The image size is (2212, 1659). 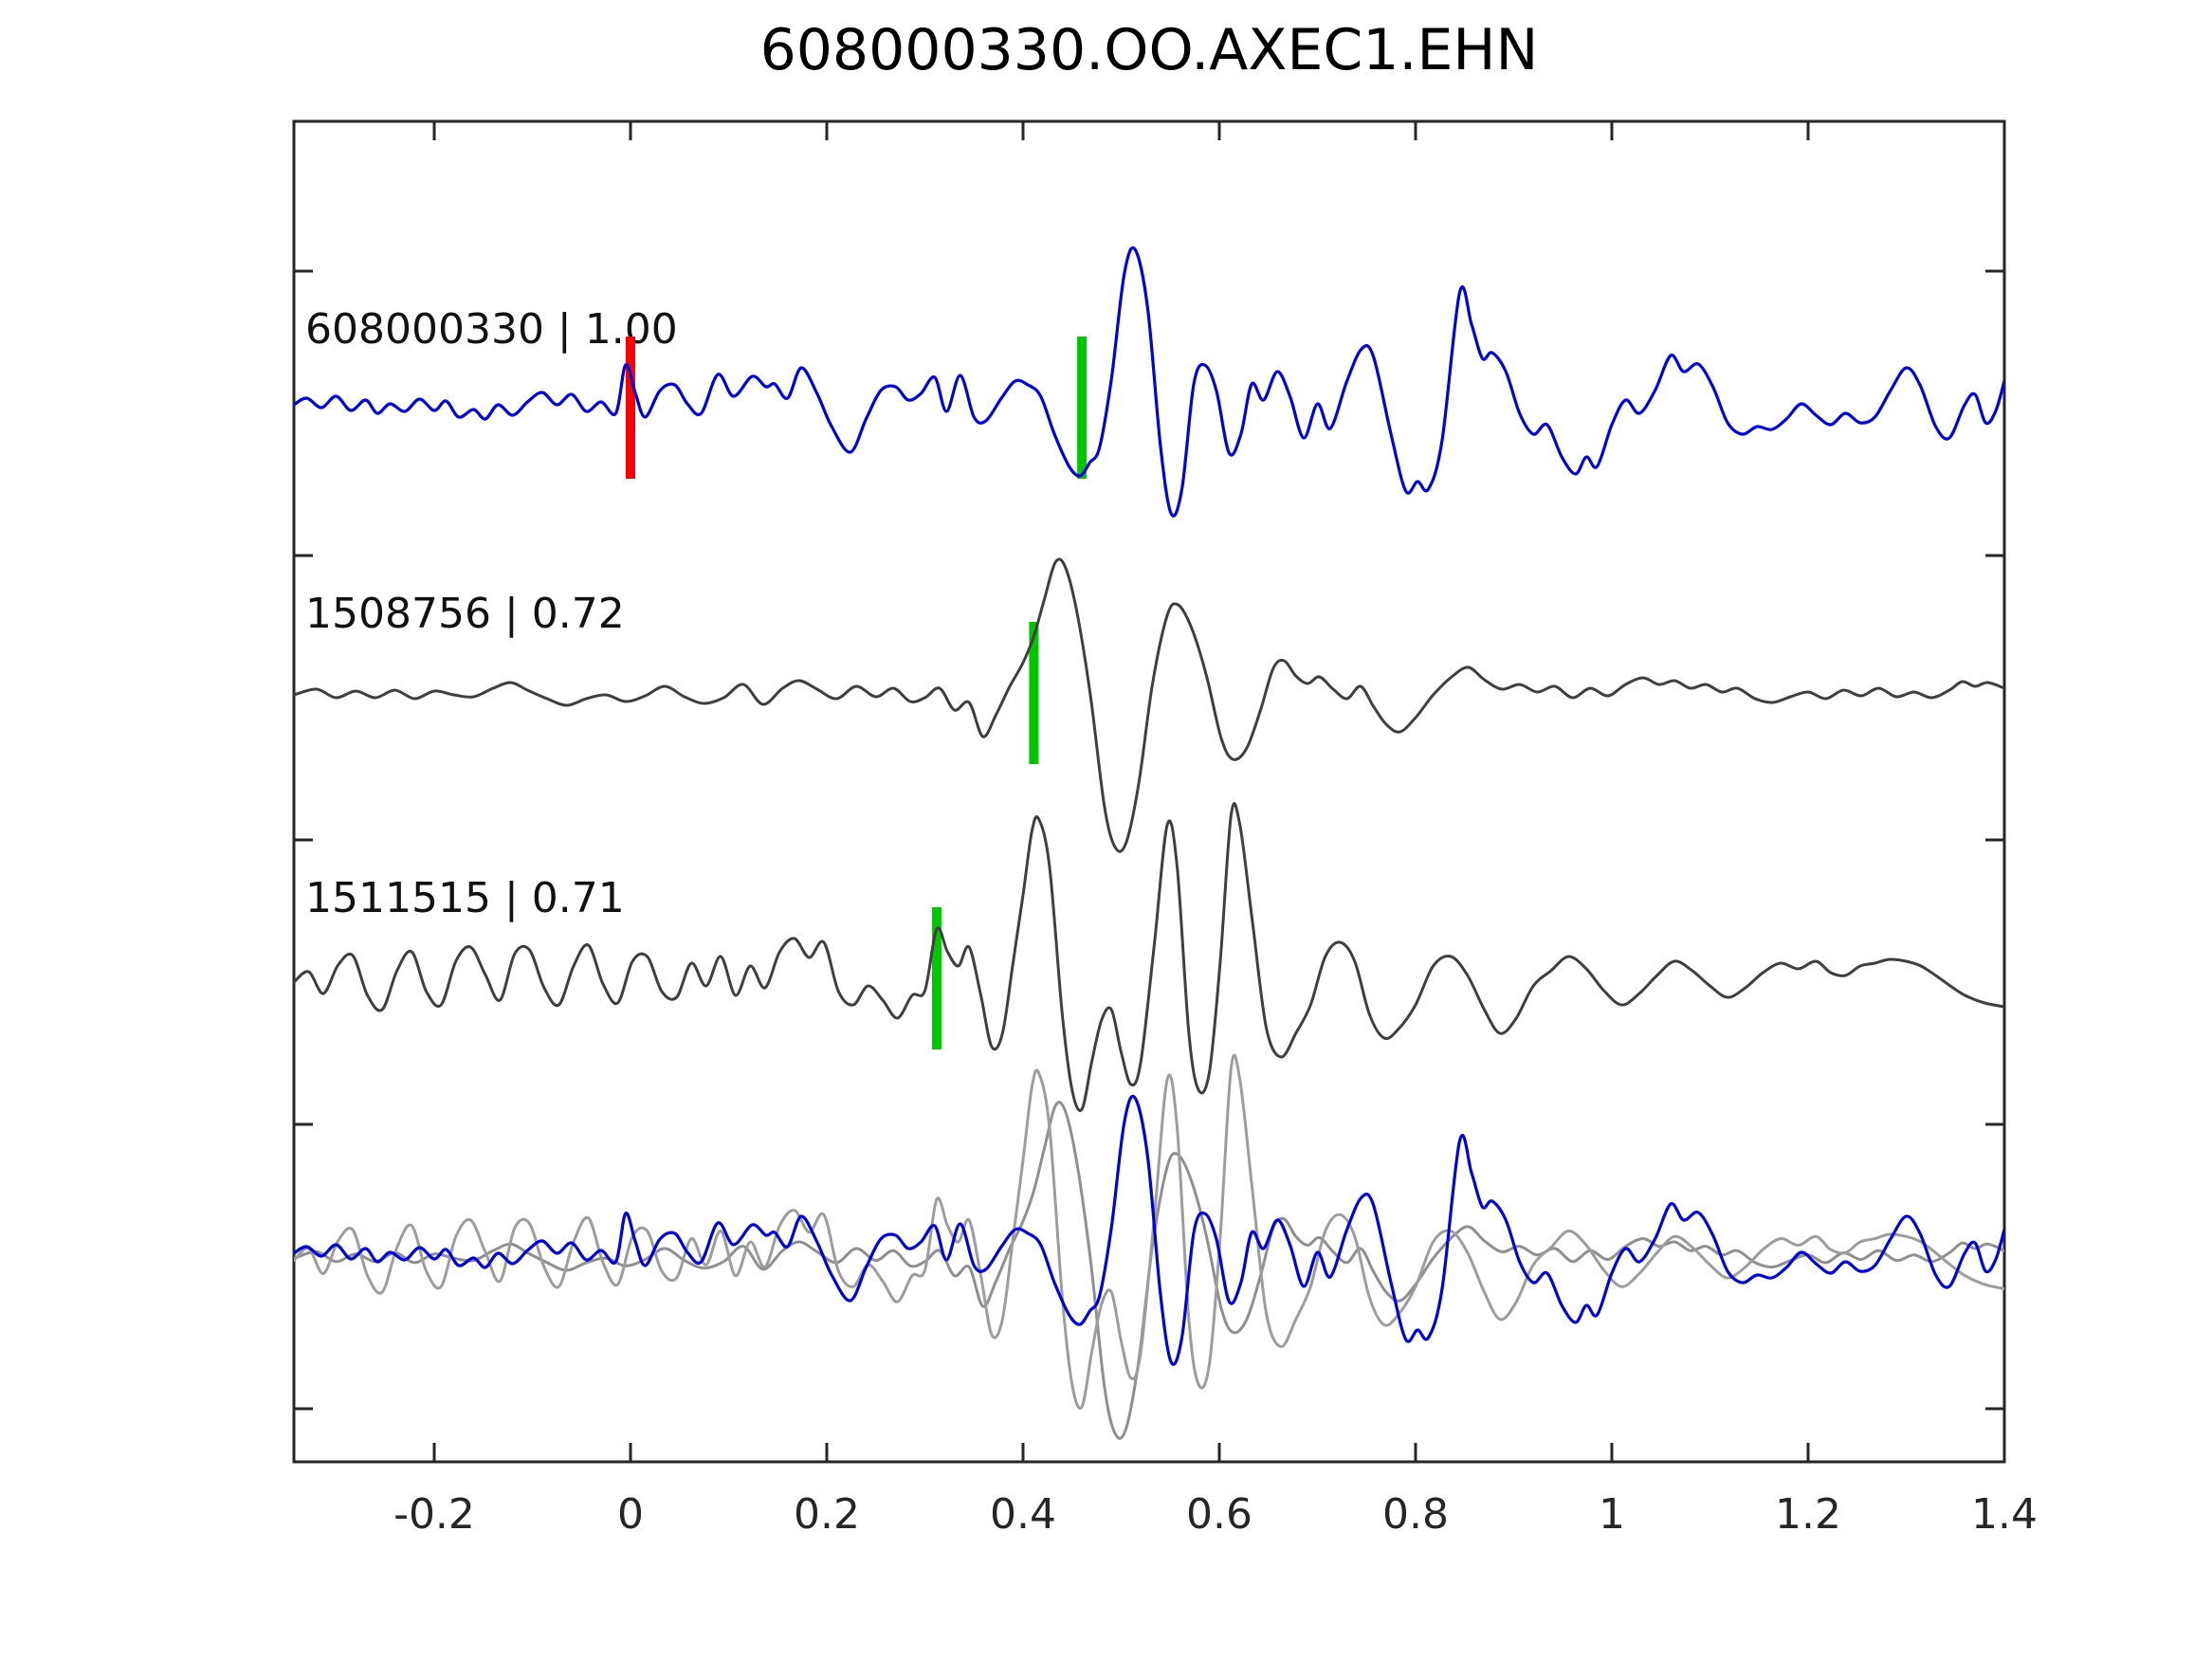 I want to click on x-tick-label-0.6: 0.6, so click(x=1219, y=1514).